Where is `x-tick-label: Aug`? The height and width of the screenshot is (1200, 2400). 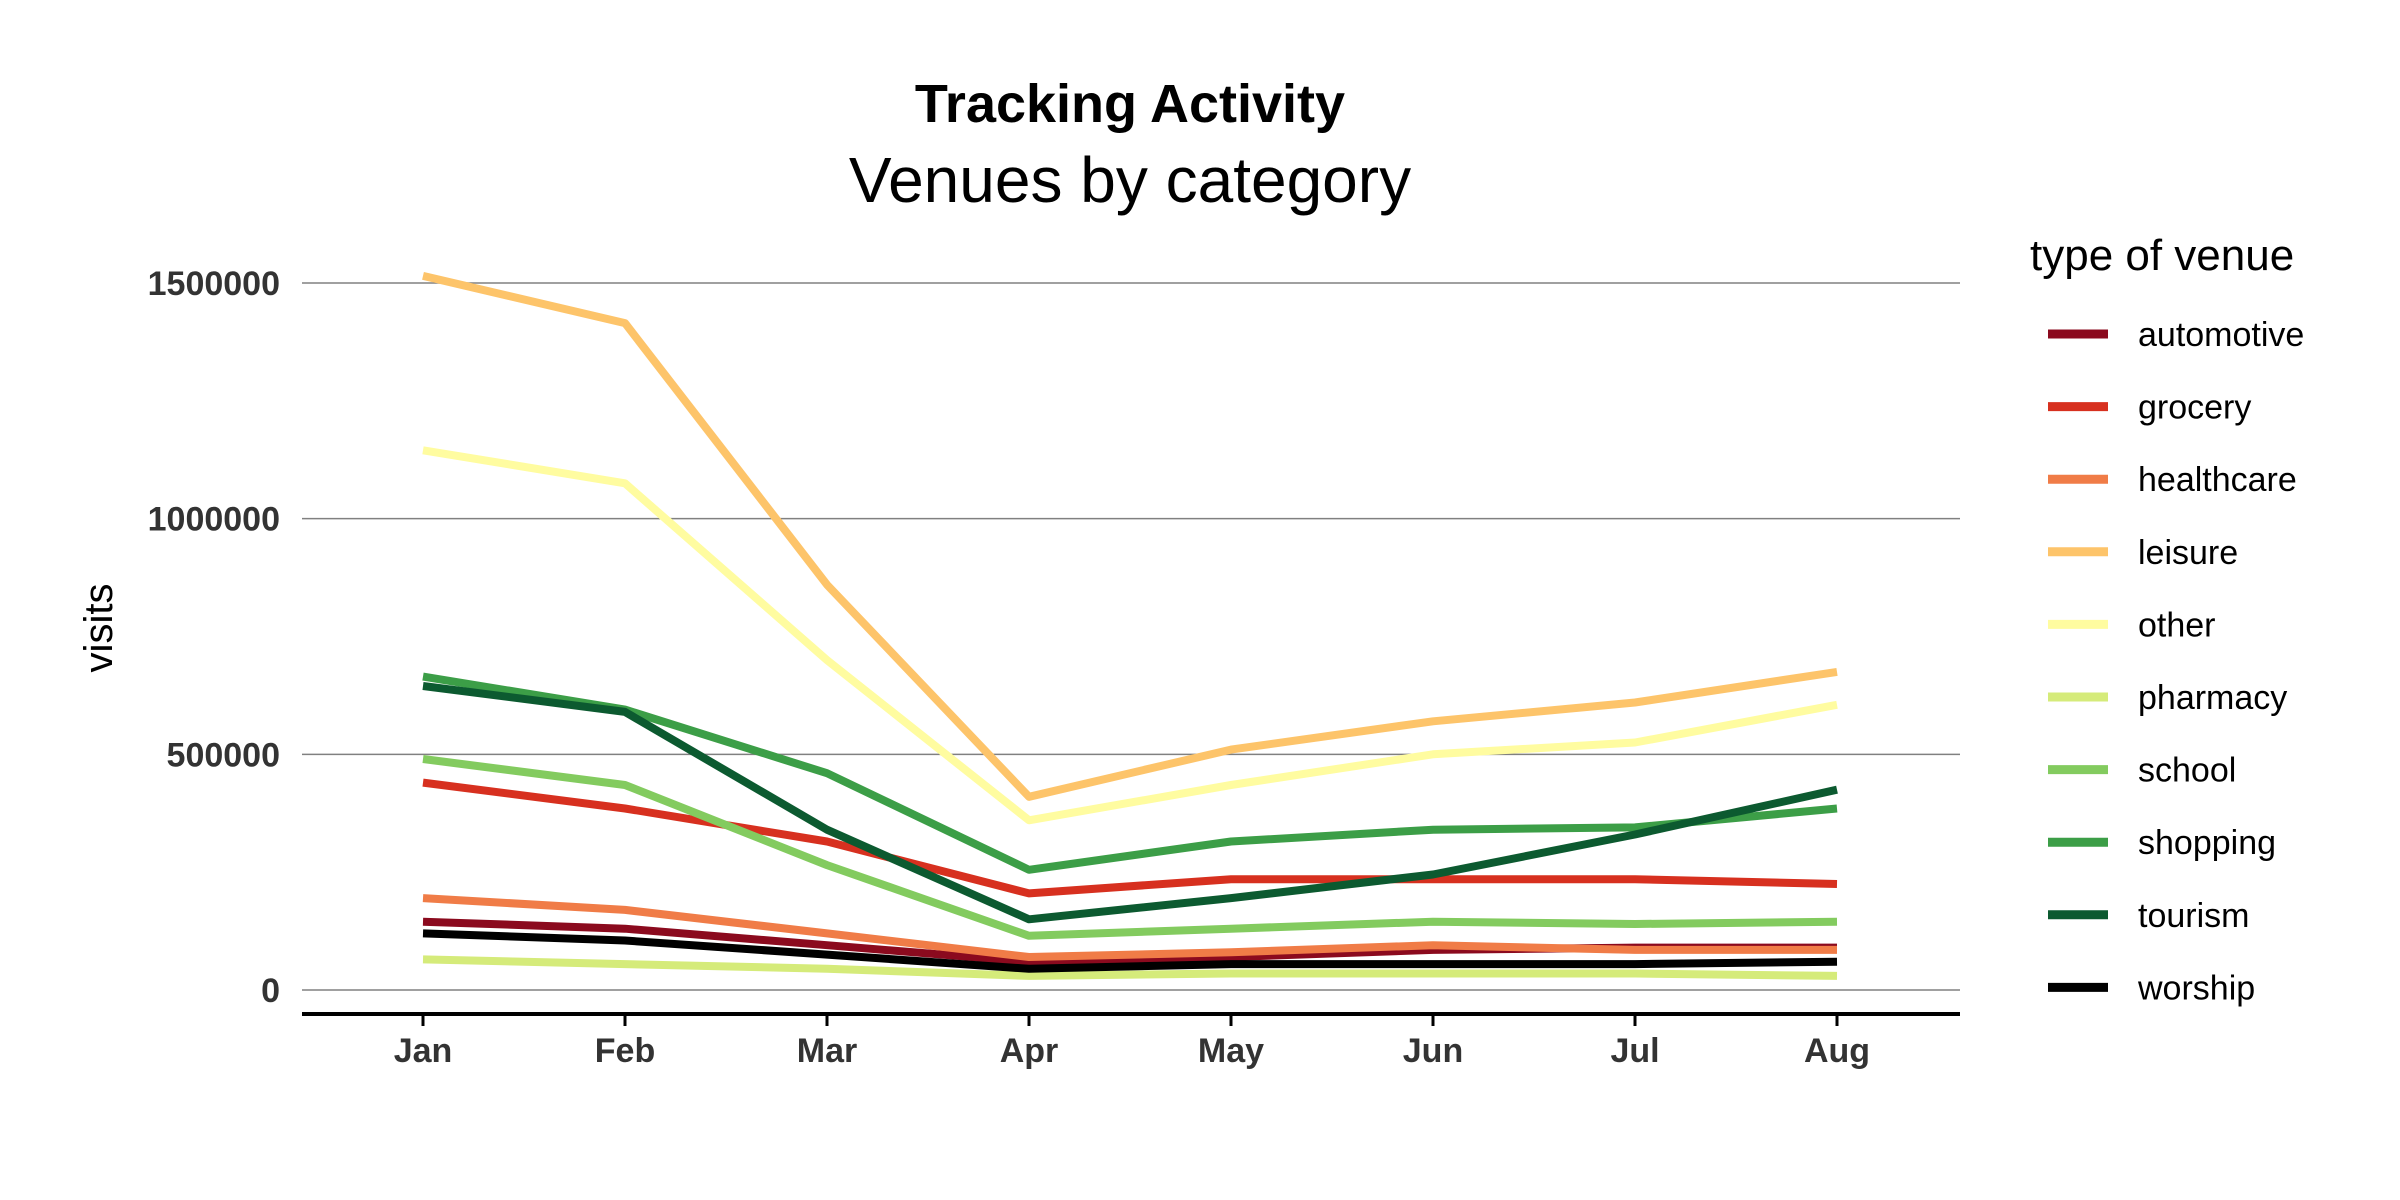 x-tick-label: Aug is located at coordinates (1837, 1051).